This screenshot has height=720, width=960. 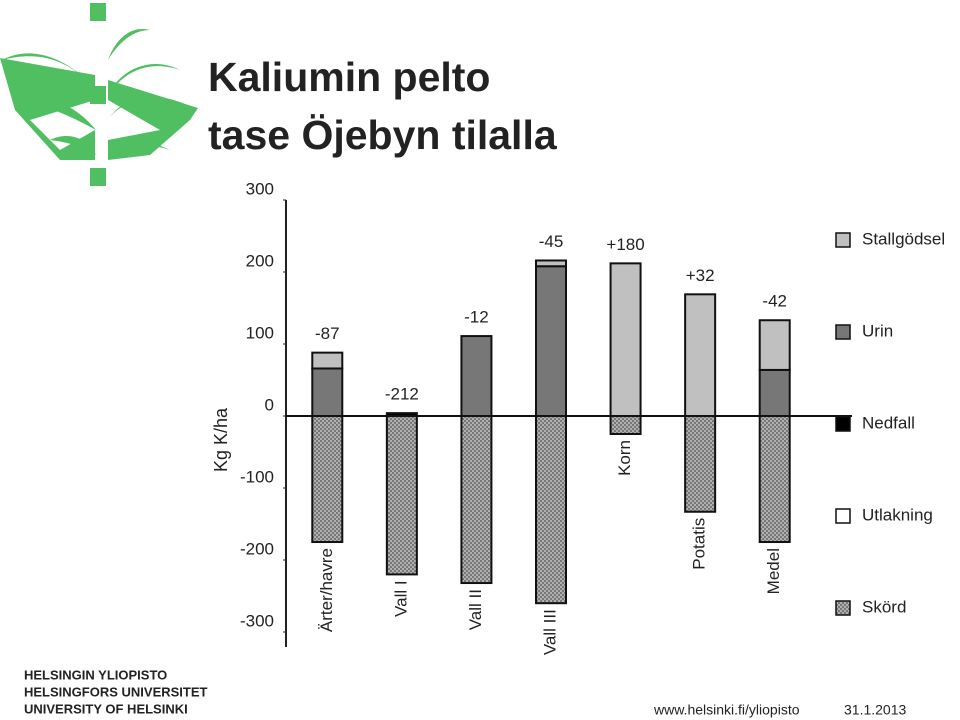 What do you see at coordinates (400, 598) in the screenshot?
I see `x-tick-label: Vall I` at bounding box center [400, 598].